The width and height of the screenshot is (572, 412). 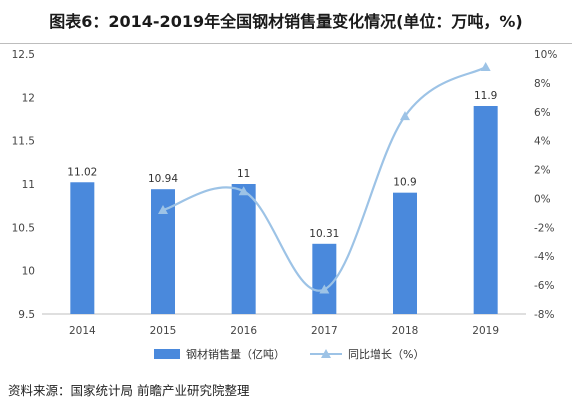 I want to click on x-axis-tick: 2016, so click(x=243, y=331).